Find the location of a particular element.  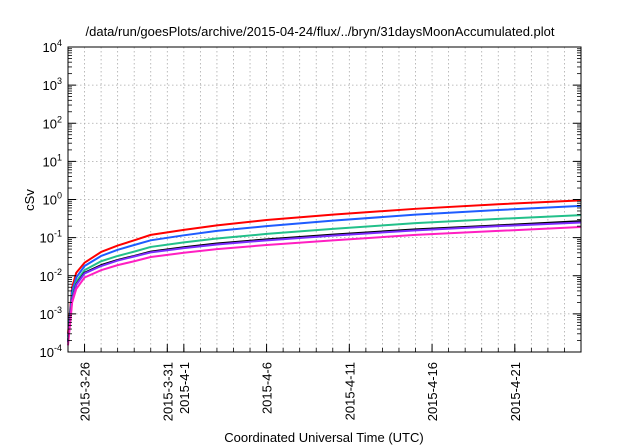

y-tick-label: 10⁻¹ is located at coordinates (51, 237).